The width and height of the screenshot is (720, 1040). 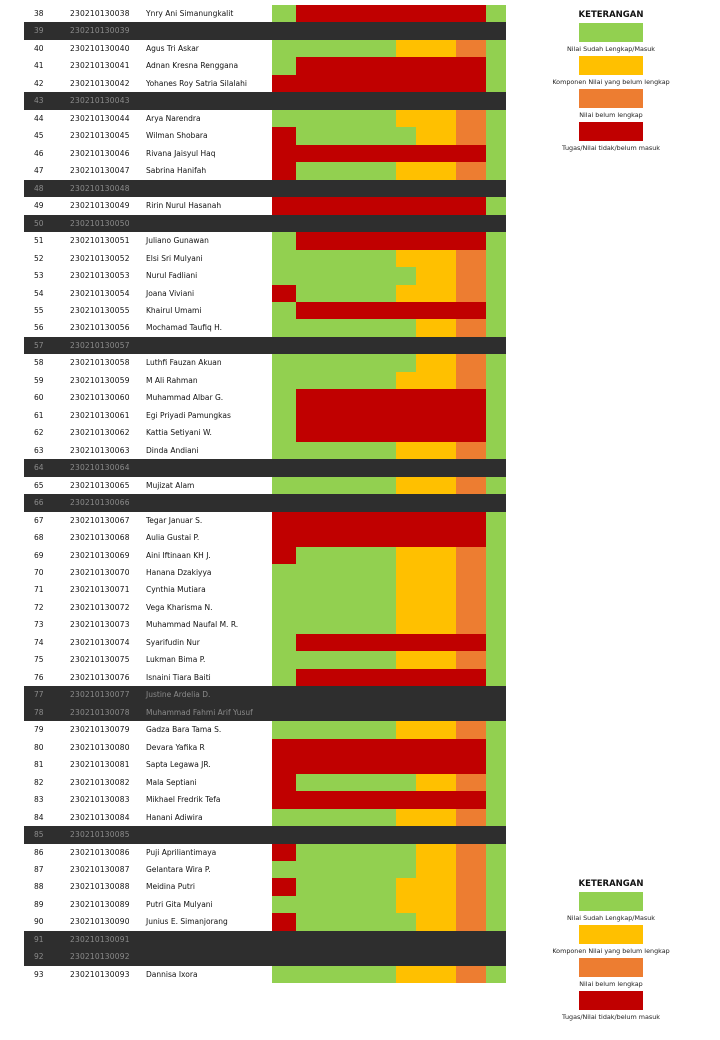 I want to click on student-id: 230210130058, so click(x=100, y=363).